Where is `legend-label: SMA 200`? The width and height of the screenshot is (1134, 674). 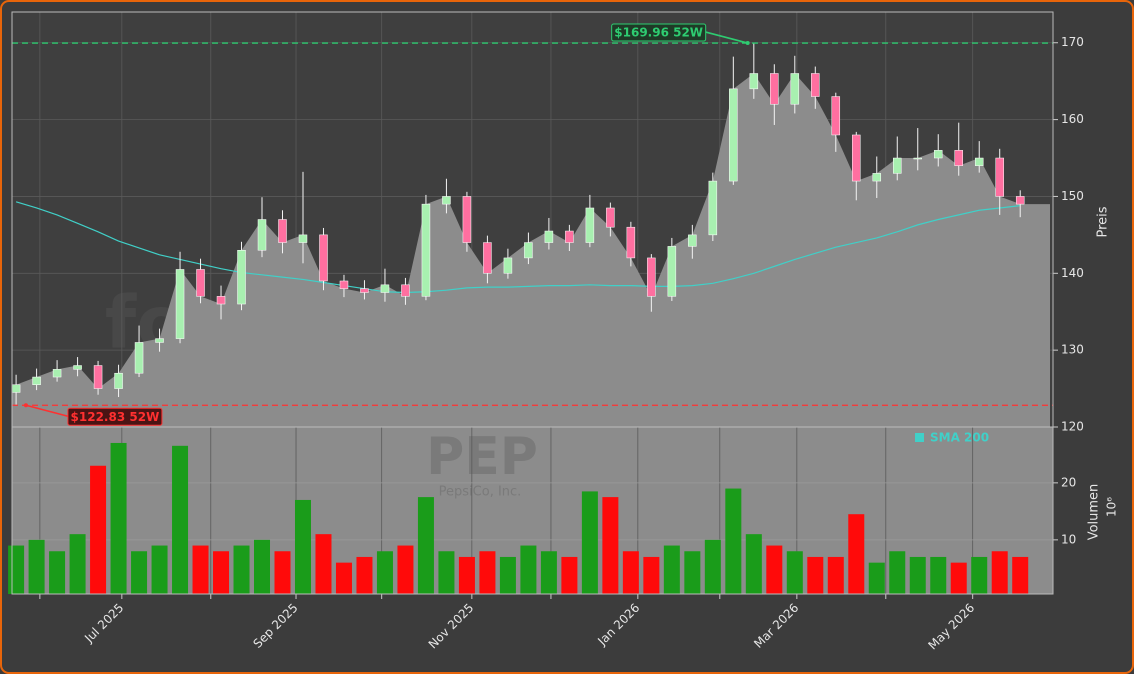 legend-label: SMA 200 is located at coordinates (959, 438).